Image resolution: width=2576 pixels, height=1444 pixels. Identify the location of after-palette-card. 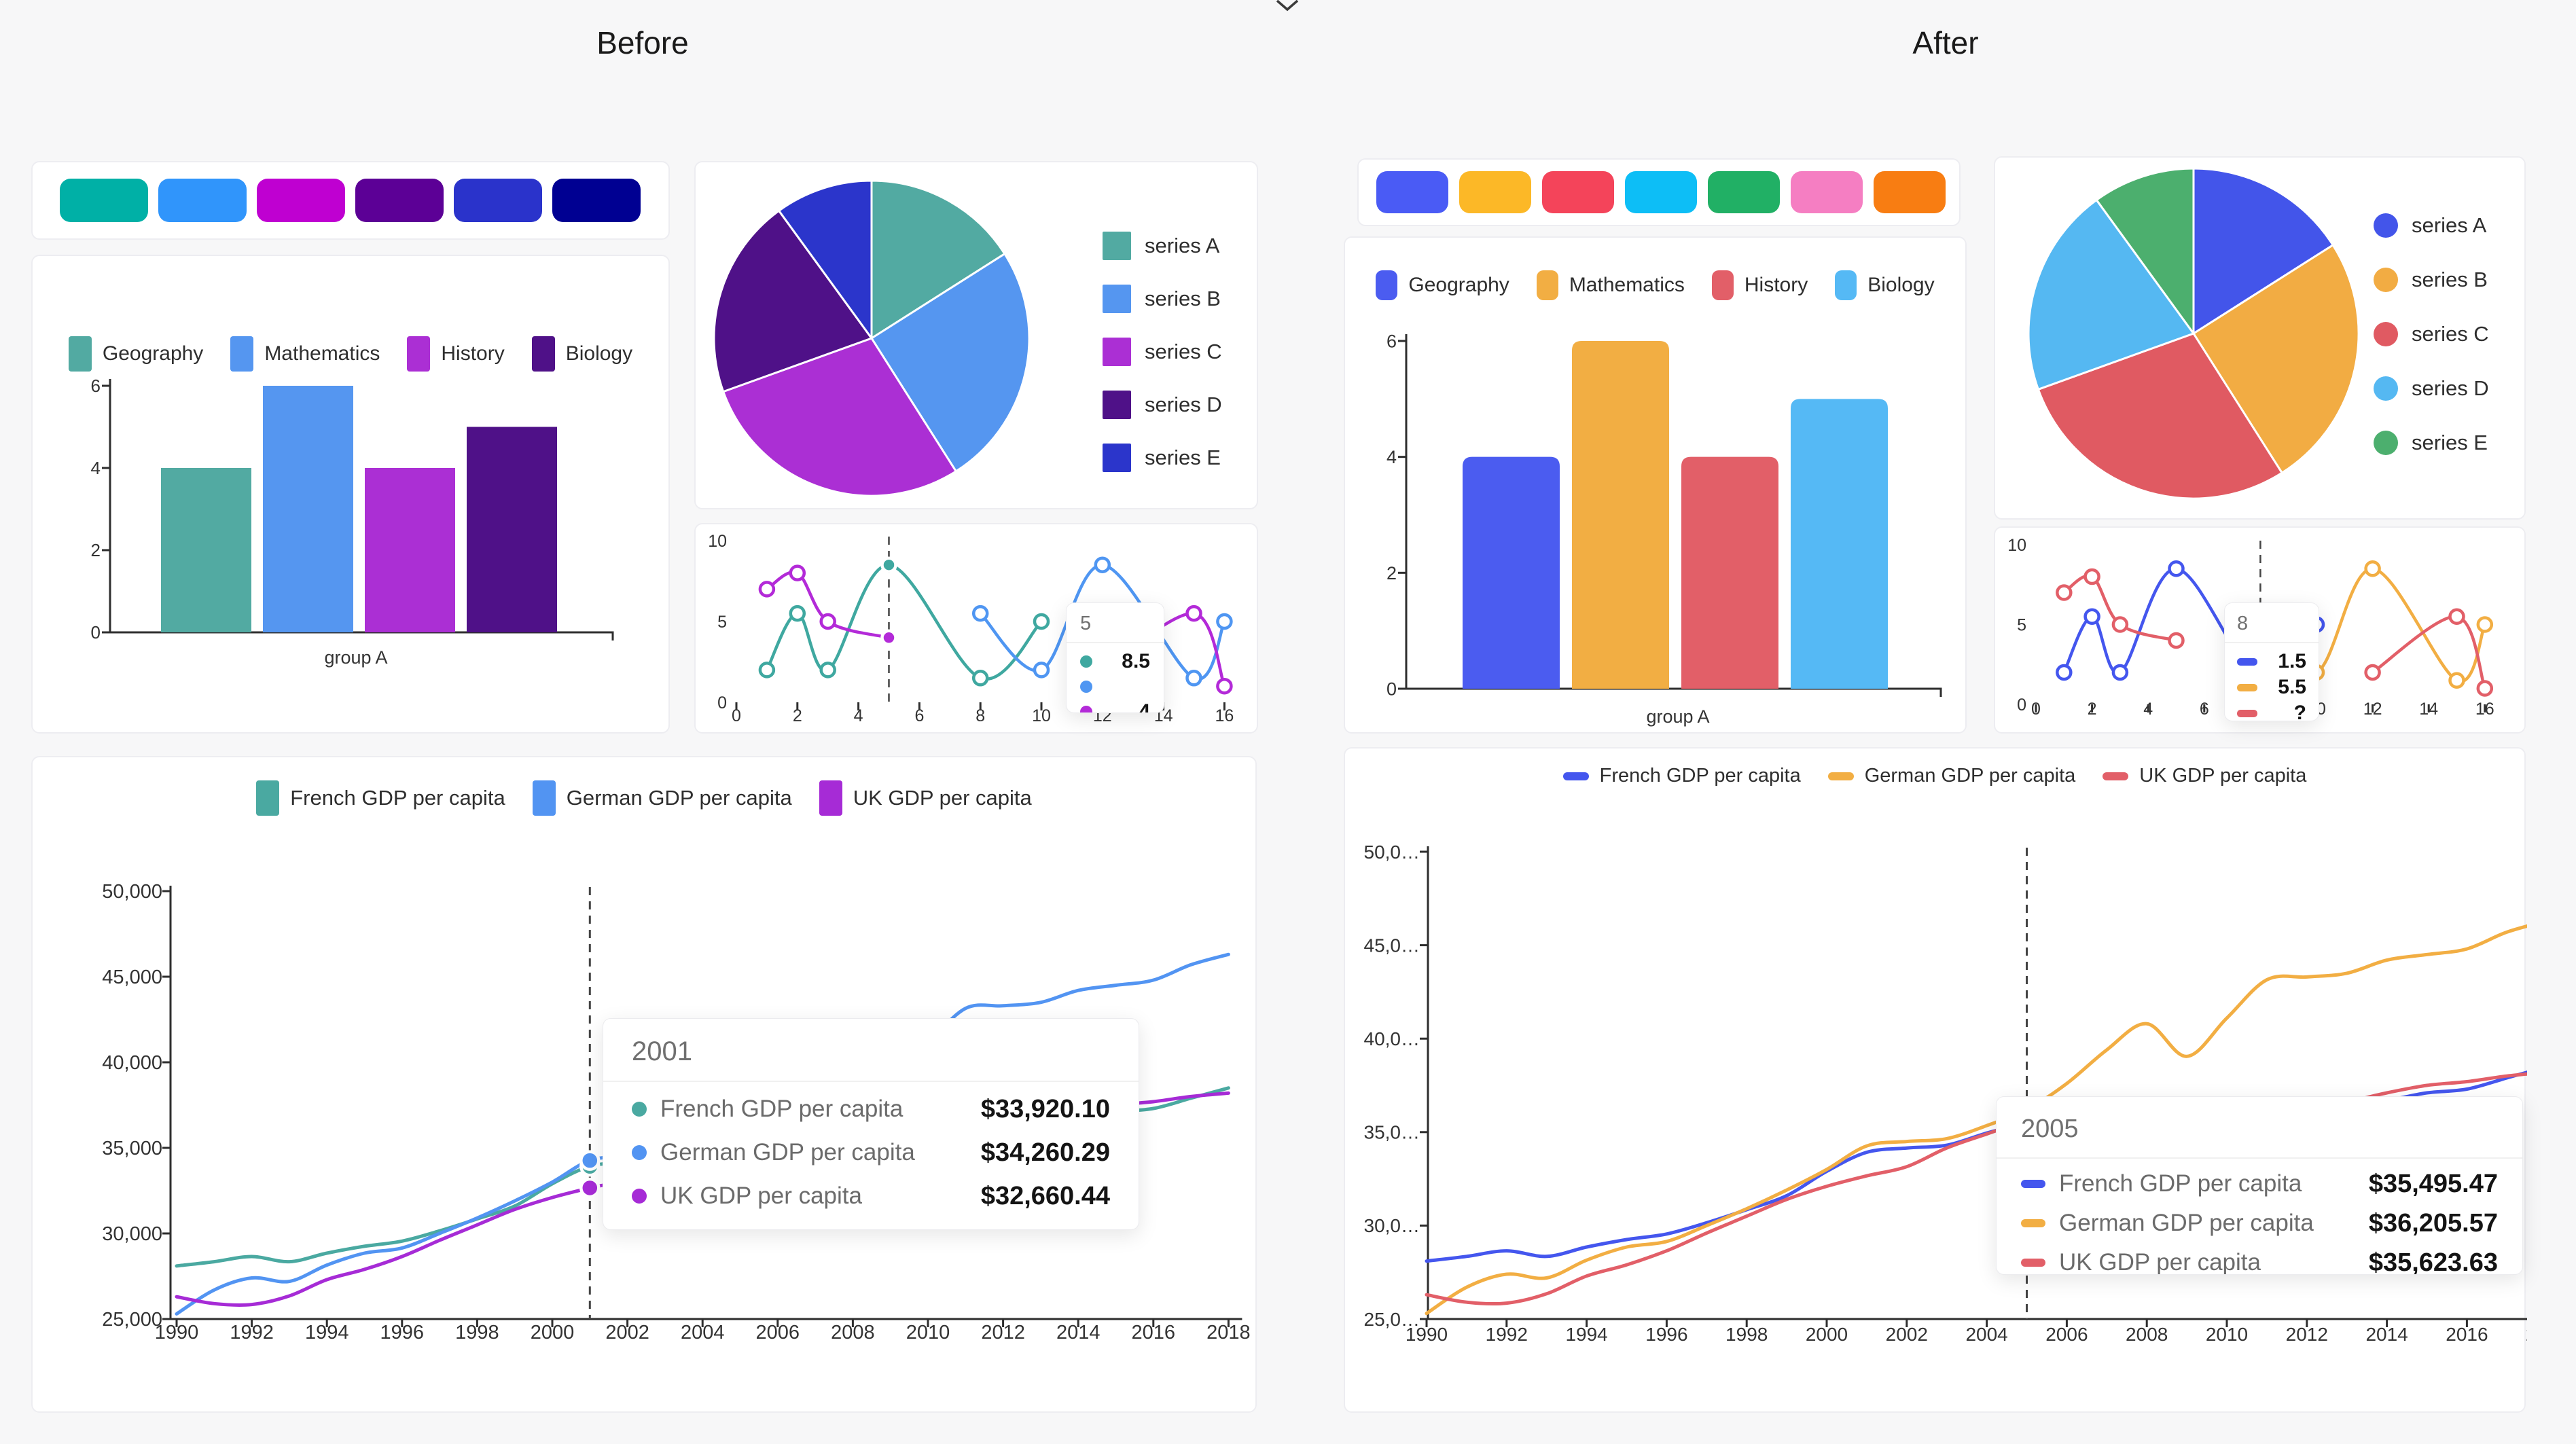
(1659, 192).